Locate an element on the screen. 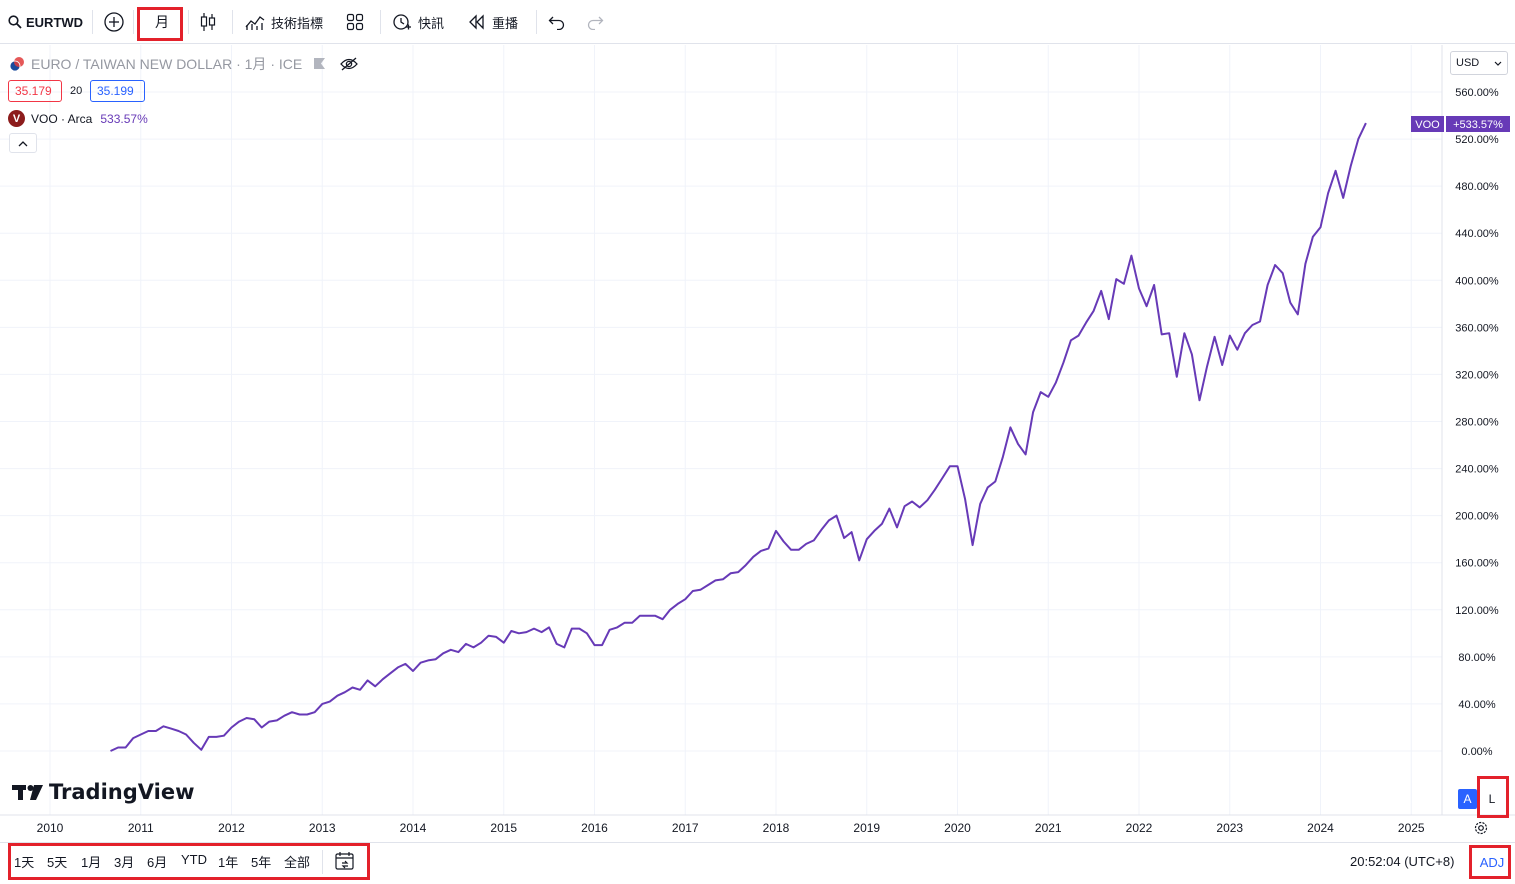  hide-eye-icon is located at coordinates (349, 64).